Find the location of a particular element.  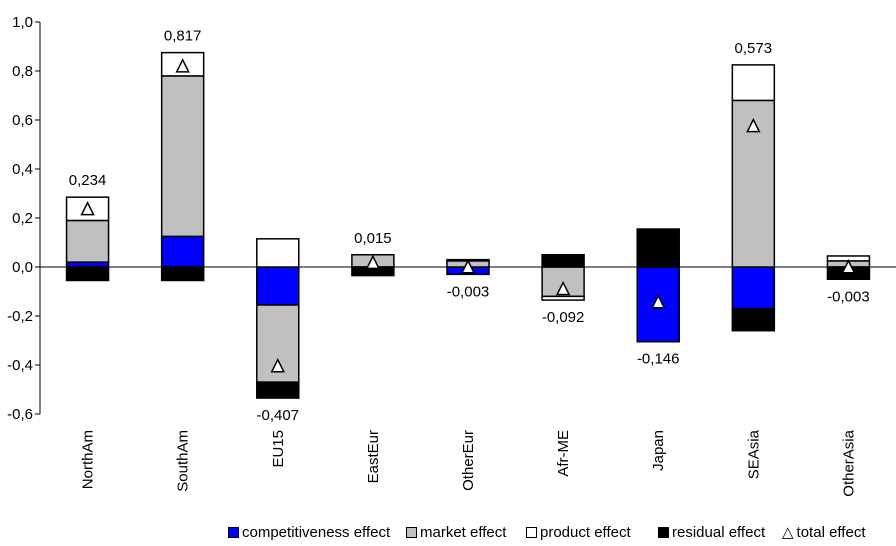

x-tick-label: OtherEur is located at coordinates (468, 460).